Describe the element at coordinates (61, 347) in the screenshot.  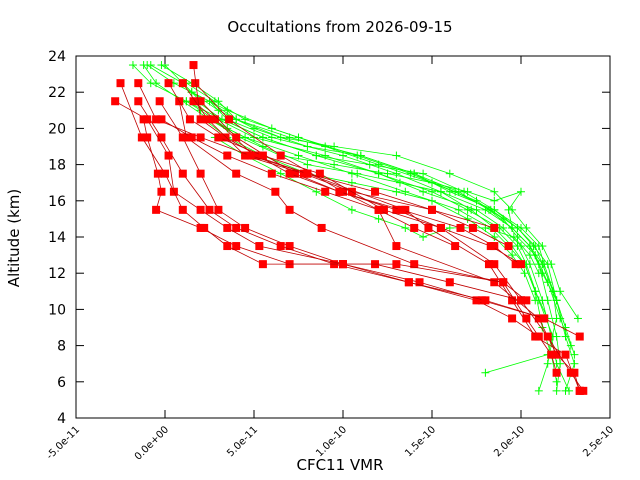
I see `y-tick-label: 8` at that location.